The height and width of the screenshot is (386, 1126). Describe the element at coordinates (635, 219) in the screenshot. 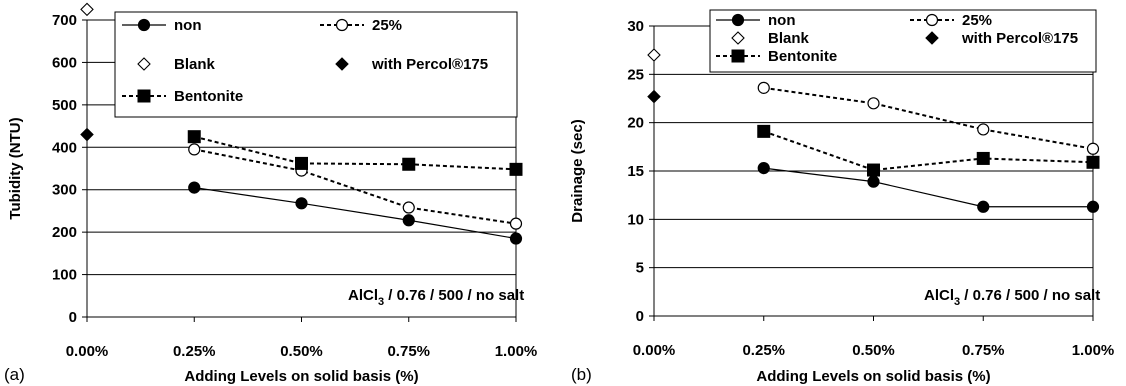

I see `y-tick-label: 10` at that location.